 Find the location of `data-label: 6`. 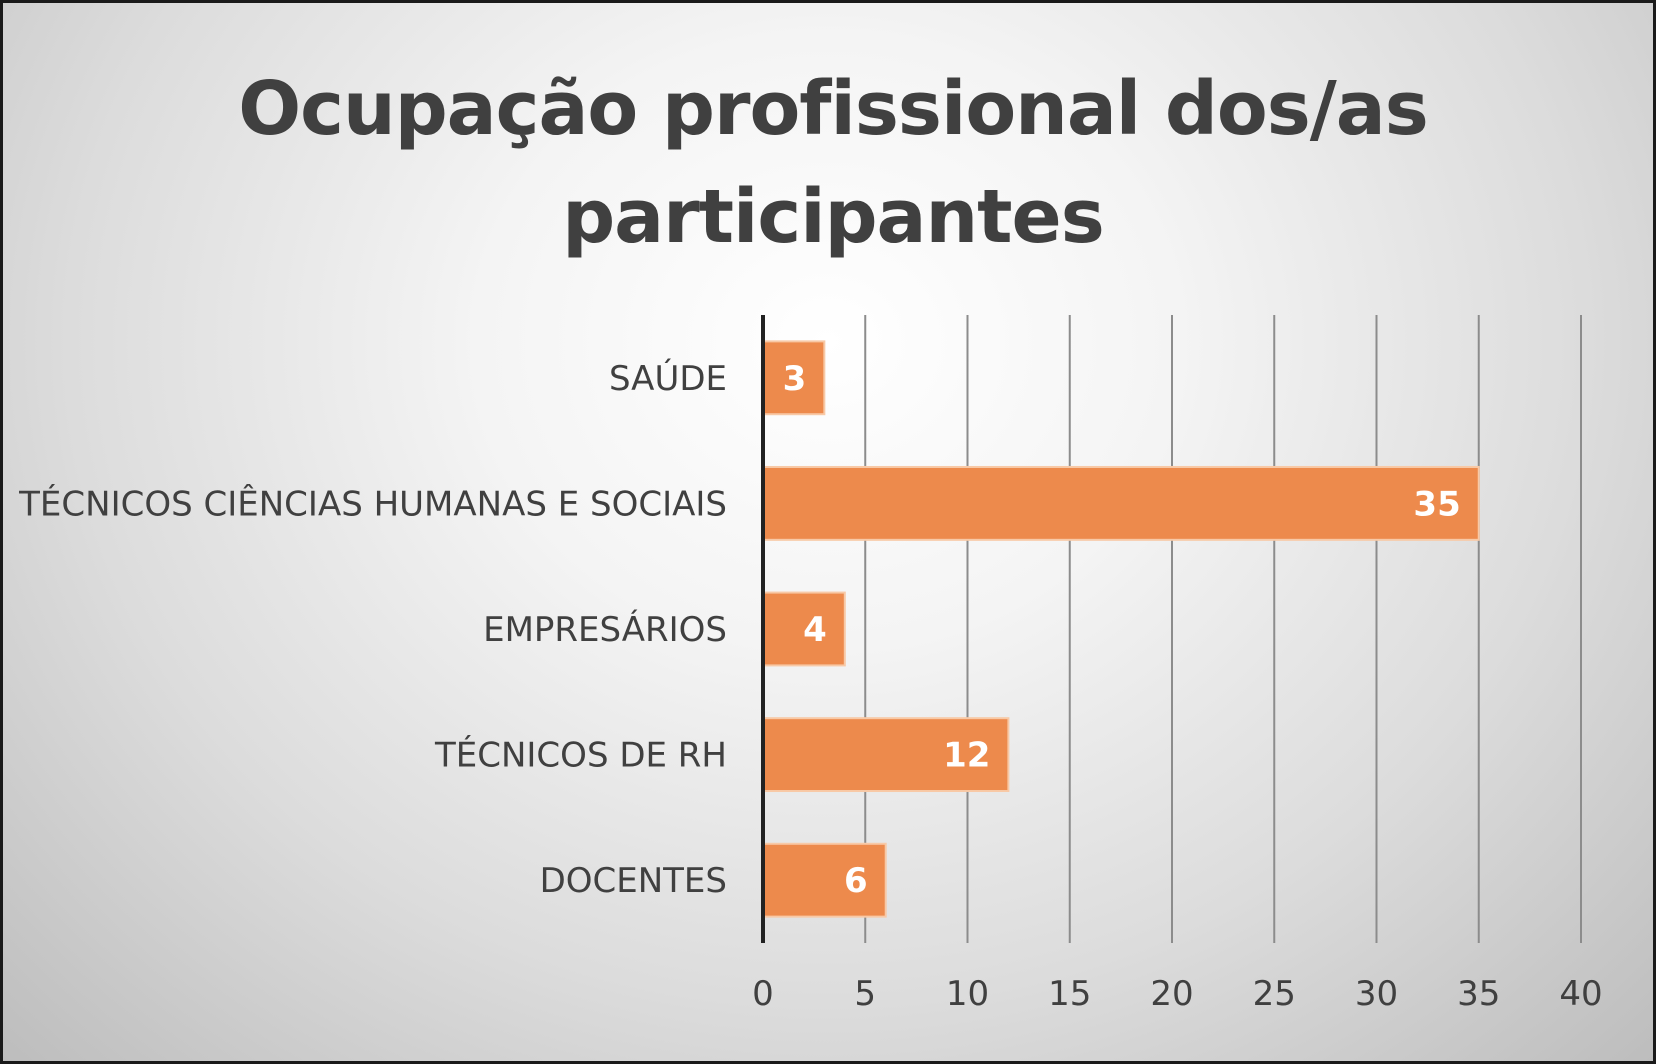

data-label: 6 is located at coordinates (856, 881).